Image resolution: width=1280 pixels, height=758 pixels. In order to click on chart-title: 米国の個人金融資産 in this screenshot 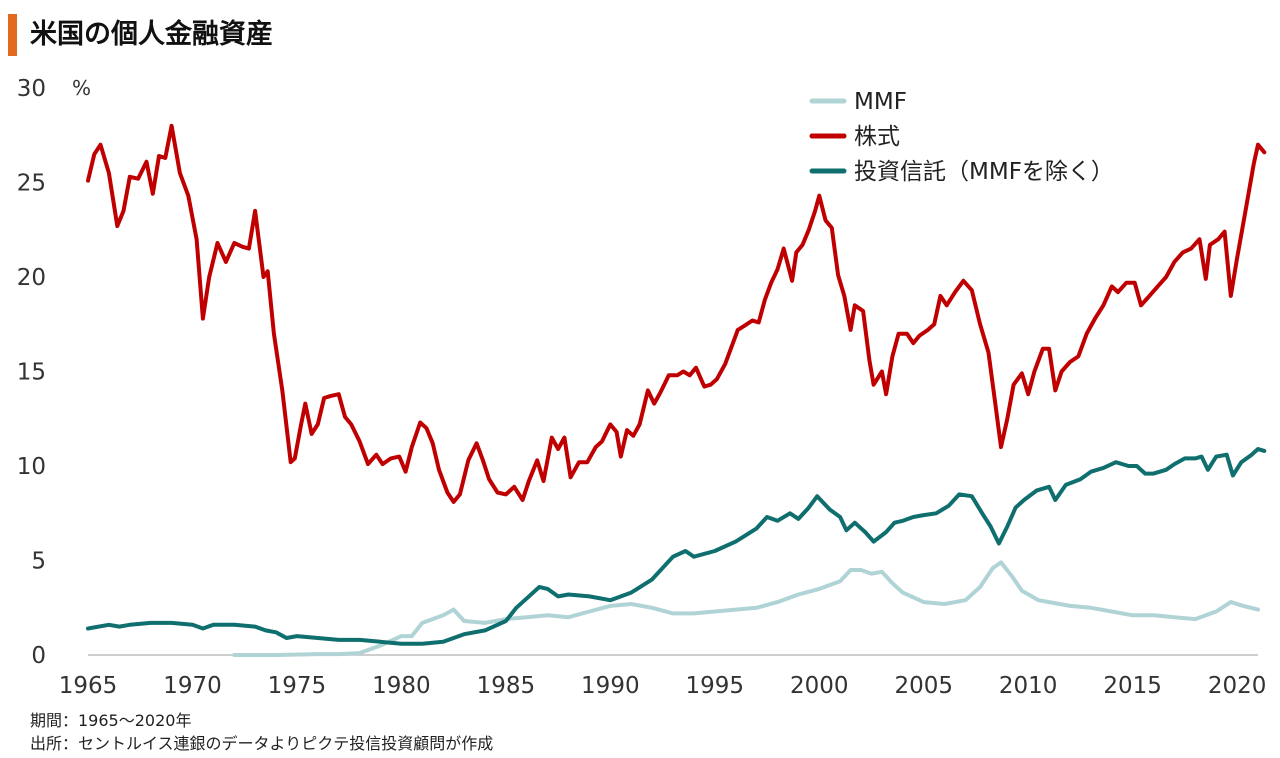, I will do `click(151, 34)`.